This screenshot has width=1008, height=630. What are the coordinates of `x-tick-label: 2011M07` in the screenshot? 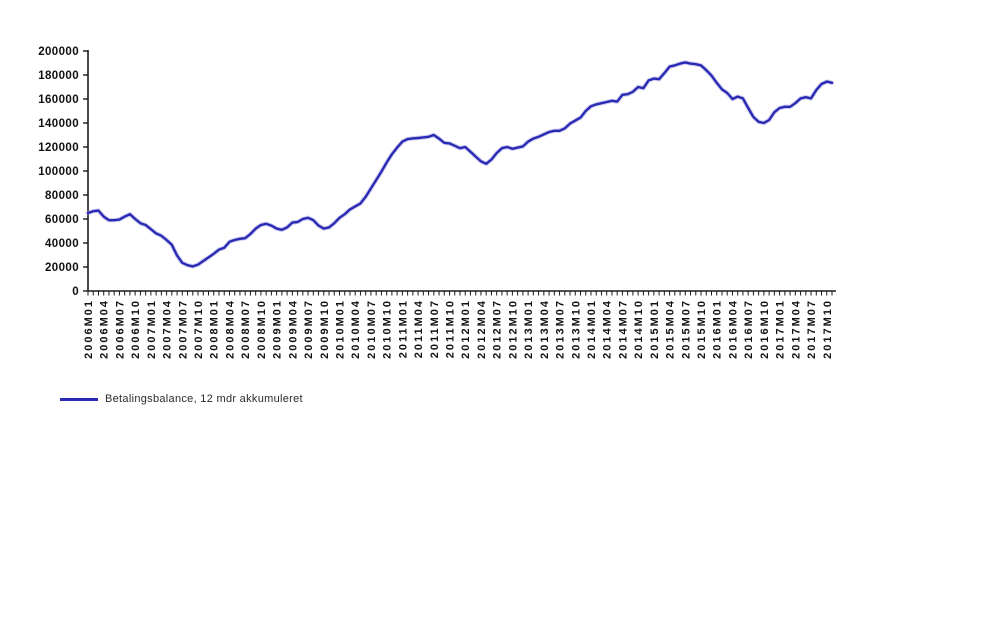 It's located at (435, 328).